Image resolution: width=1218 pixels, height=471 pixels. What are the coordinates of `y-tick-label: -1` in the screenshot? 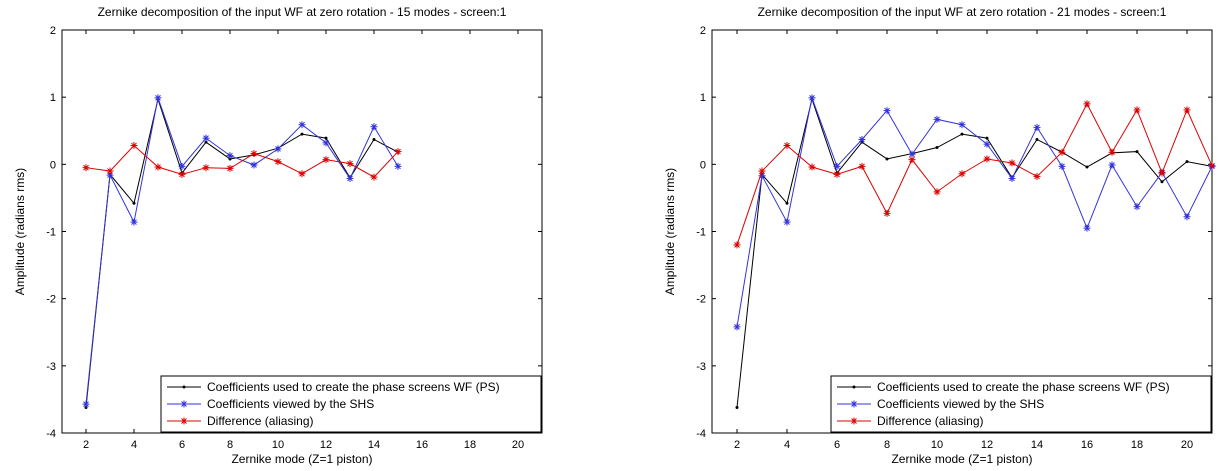 It's located at (51, 233).